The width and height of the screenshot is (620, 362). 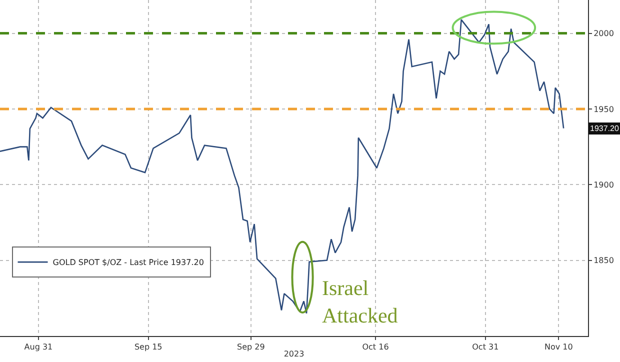 What do you see at coordinates (294, 354) in the screenshot?
I see `x-axis-title: 2023` at bounding box center [294, 354].